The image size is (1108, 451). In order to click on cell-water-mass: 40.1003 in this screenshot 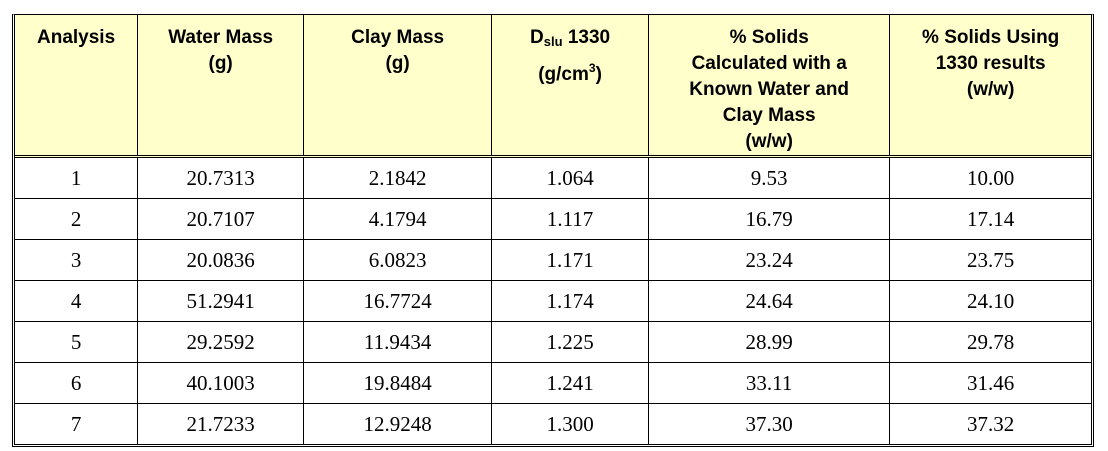, I will do `click(221, 383)`.